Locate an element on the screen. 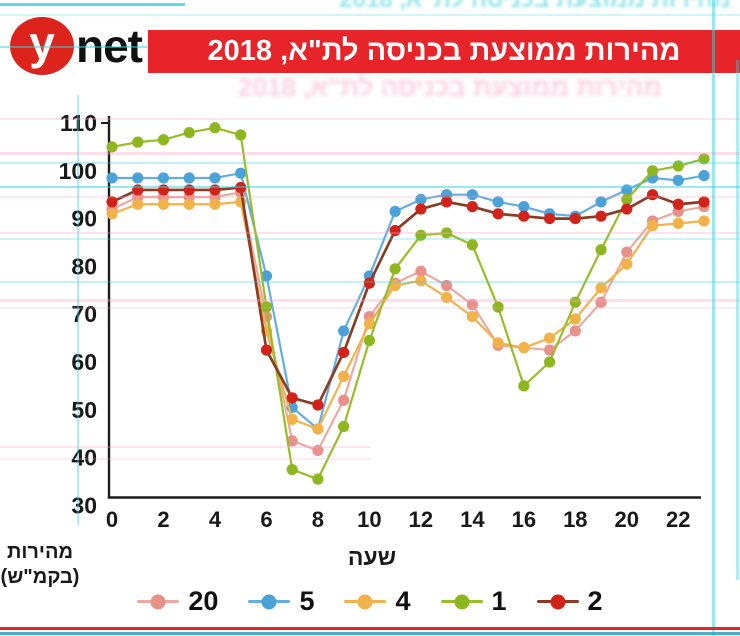  x-tick-label: 16 is located at coordinates (524, 519).